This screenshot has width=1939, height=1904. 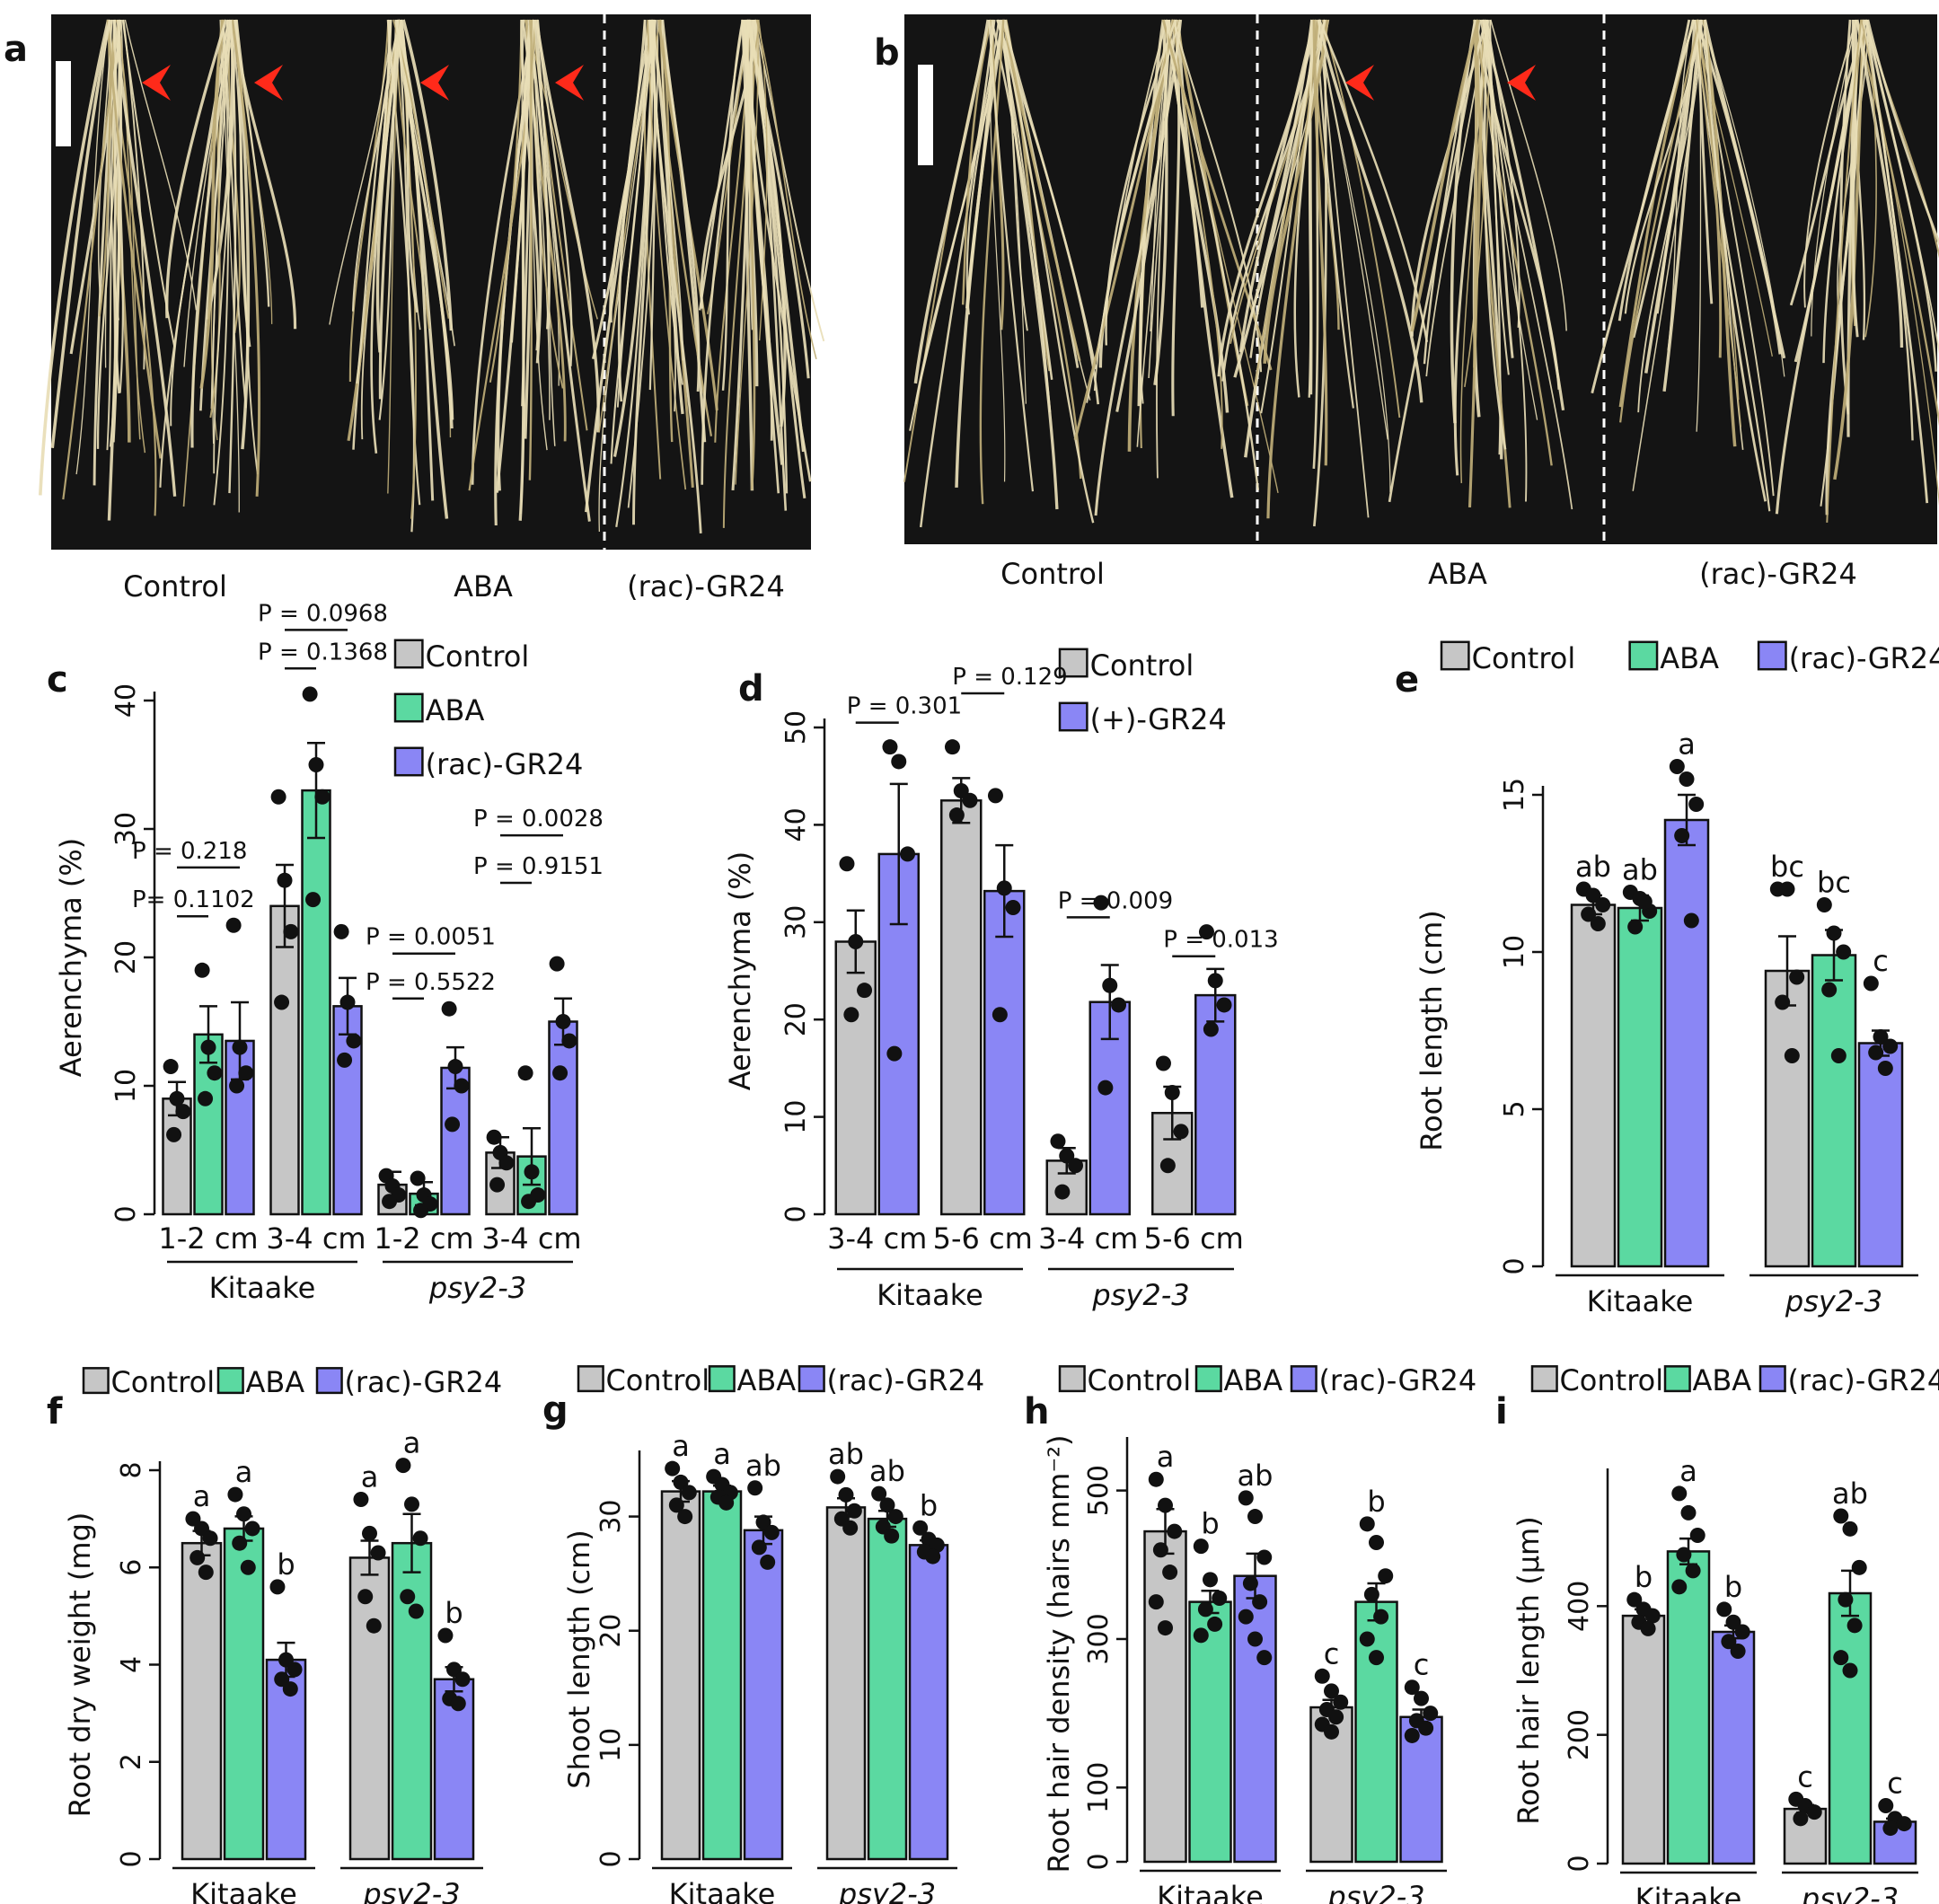 I want to click on y-axis-title: Aerenchyma (%), so click(x=740, y=971).